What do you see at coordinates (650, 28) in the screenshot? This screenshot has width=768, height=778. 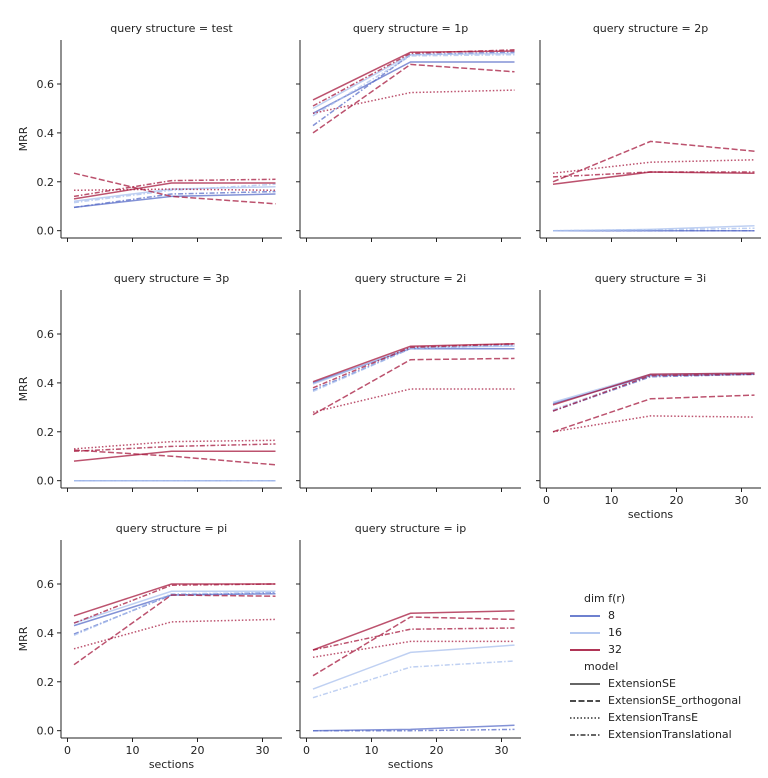 I see `panel-title: query structure = 2p` at bounding box center [650, 28].